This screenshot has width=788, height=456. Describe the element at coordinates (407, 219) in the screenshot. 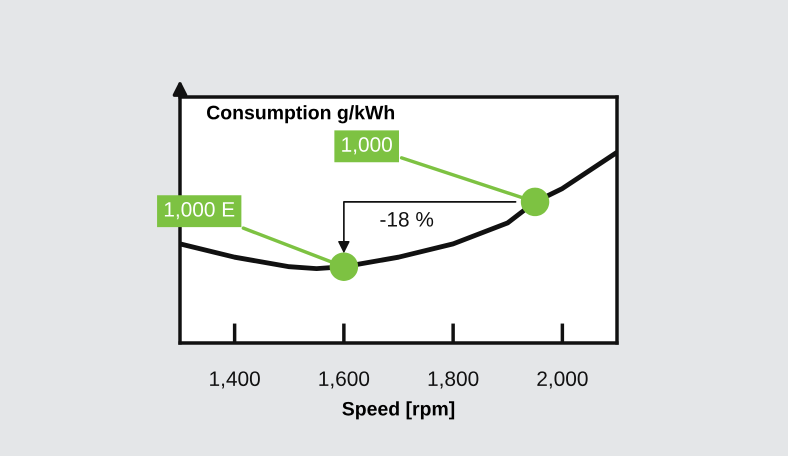

I see `annotation: -18 %` at that location.